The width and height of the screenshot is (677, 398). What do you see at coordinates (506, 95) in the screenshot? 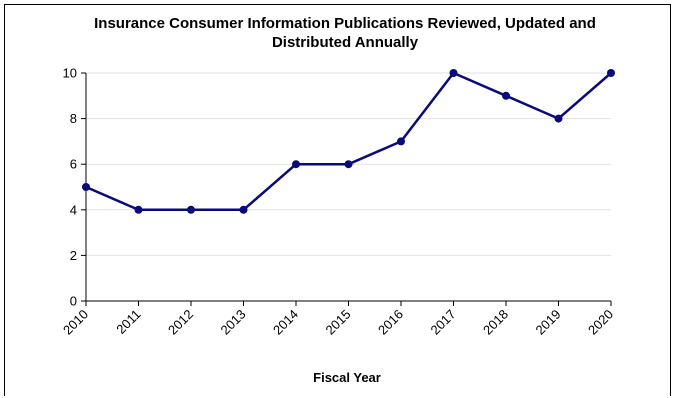
I see `data-point-2018` at bounding box center [506, 95].